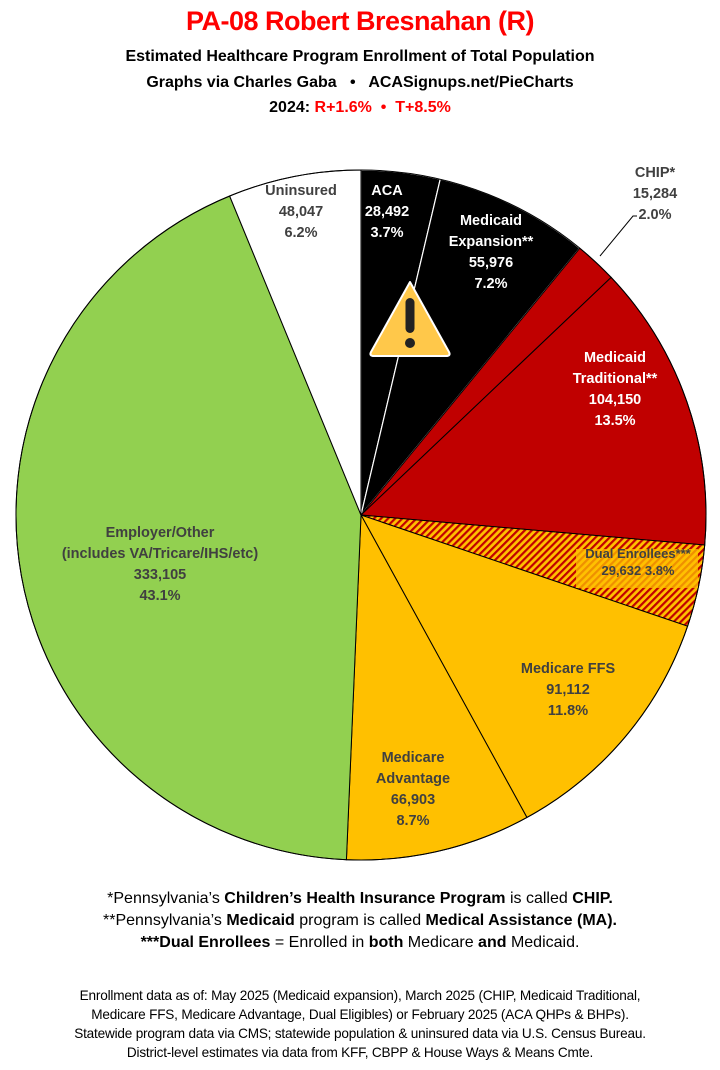  What do you see at coordinates (539, 898) in the screenshot?
I see `fn-text: is called` at bounding box center [539, 898].